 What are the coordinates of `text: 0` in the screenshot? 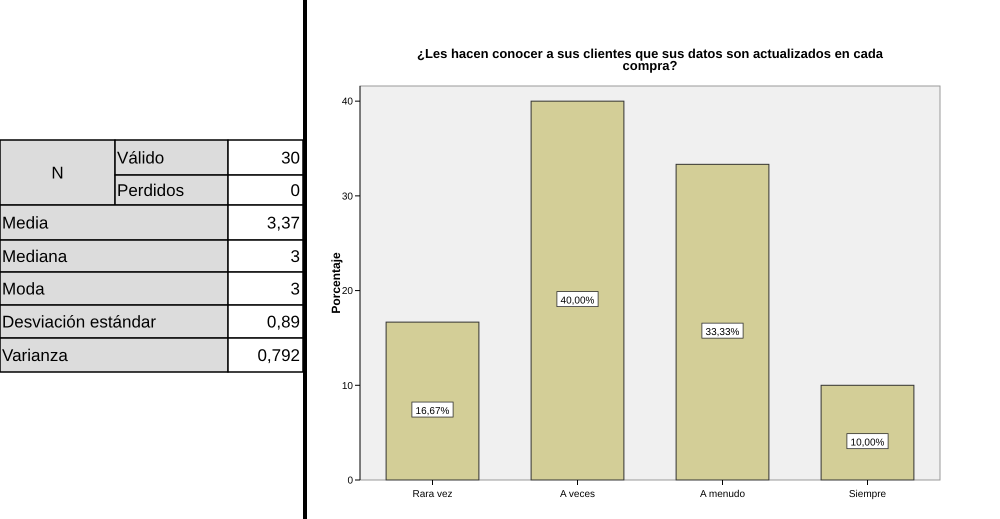 It's located at (295, 190).